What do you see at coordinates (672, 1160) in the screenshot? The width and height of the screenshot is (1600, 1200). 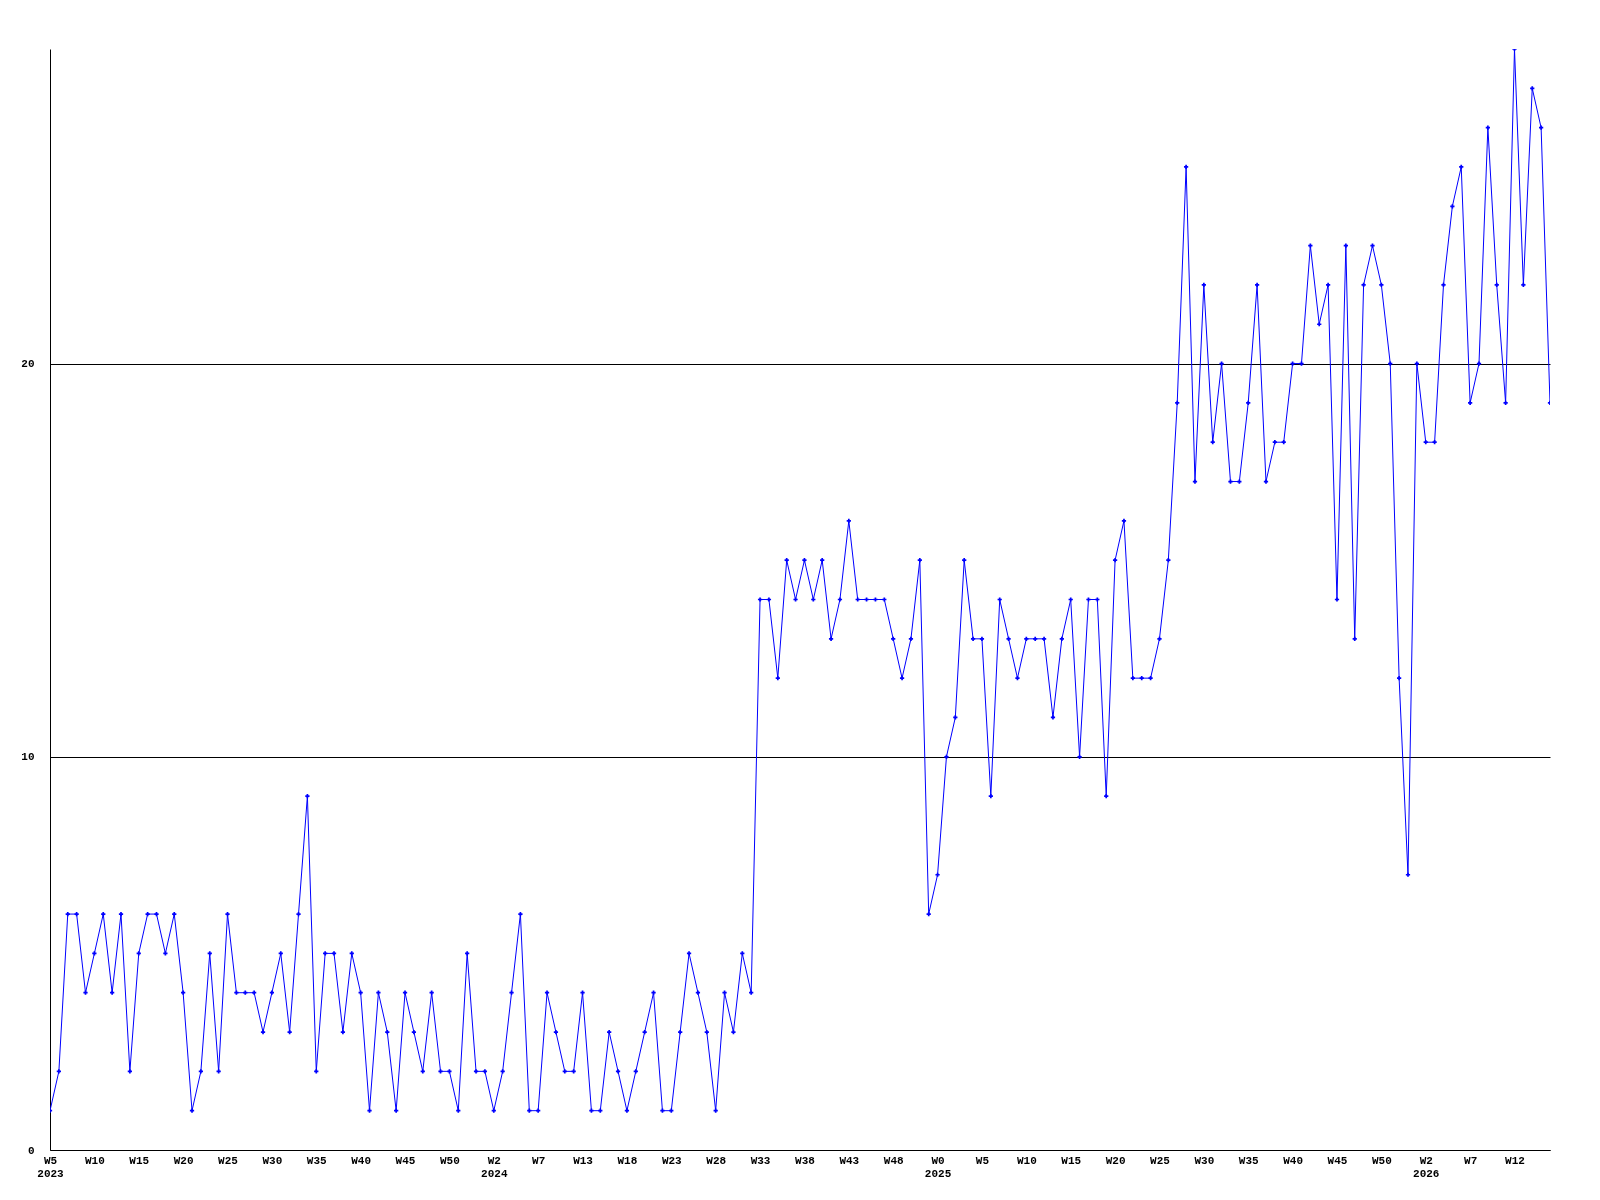 I see `x-tick-label: W23` at bounding box center [672, 1160].